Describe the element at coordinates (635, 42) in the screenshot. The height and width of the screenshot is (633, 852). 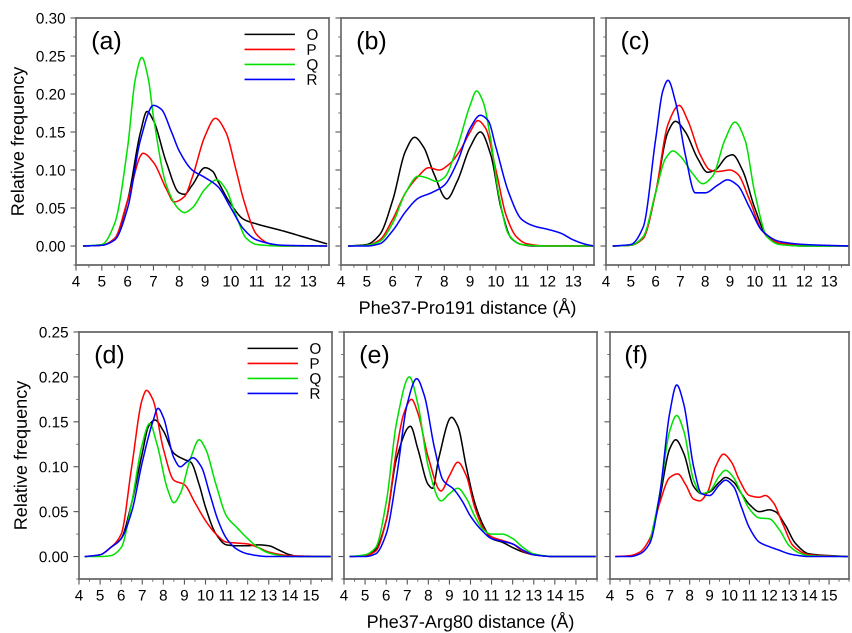
I see `annotation: (c)` at that location.